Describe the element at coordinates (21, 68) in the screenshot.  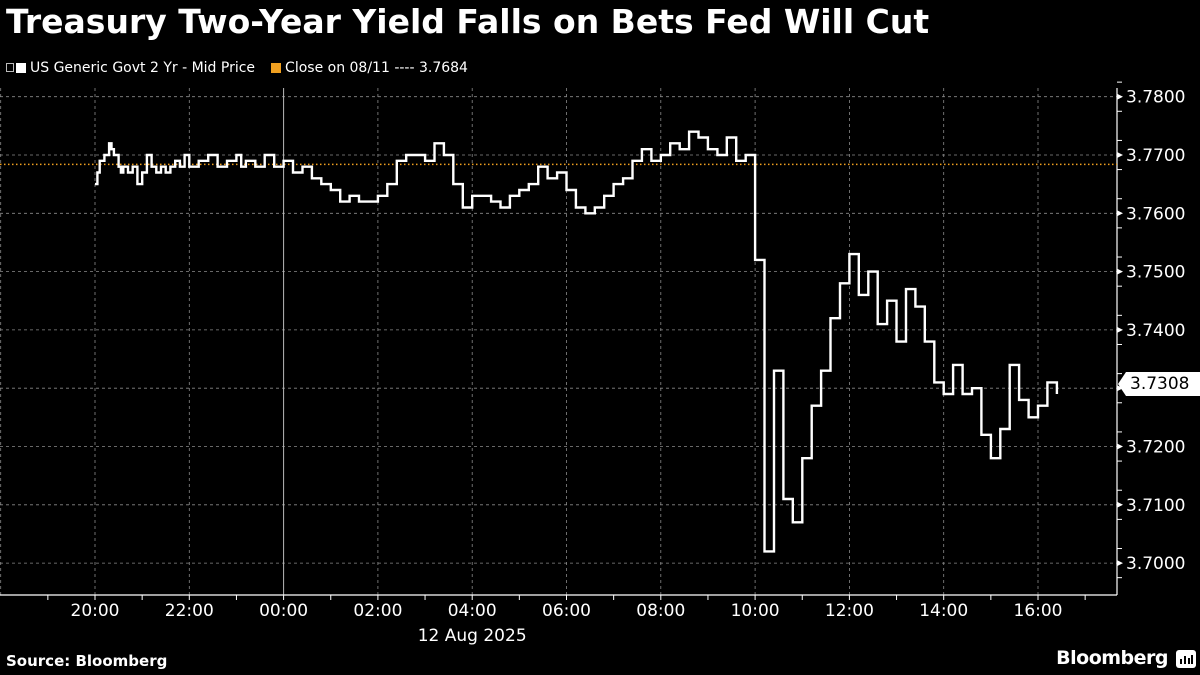
I see `series-swatch-icon` at that location.